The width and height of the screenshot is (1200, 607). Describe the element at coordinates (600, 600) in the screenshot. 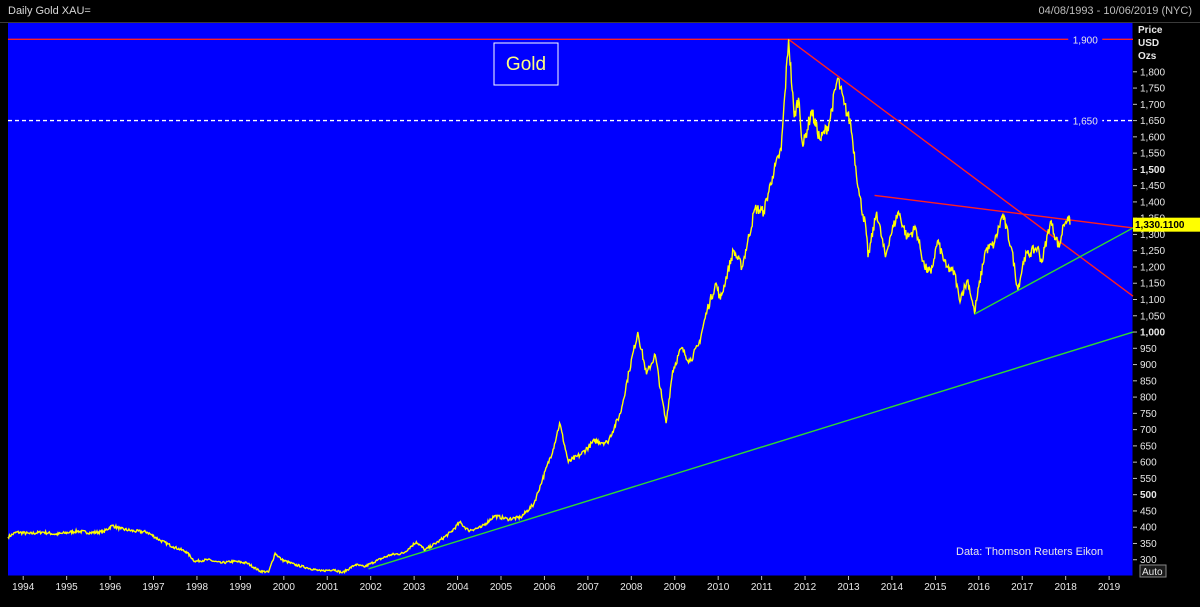

I see `bottom-strip` at that location.